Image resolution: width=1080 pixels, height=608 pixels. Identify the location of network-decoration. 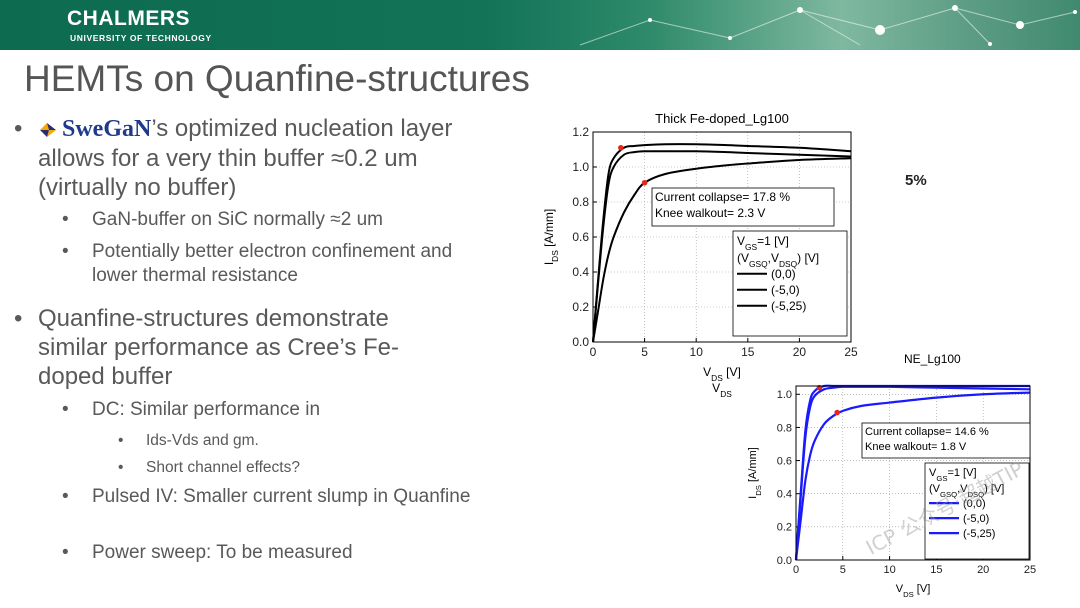
(828, 25).